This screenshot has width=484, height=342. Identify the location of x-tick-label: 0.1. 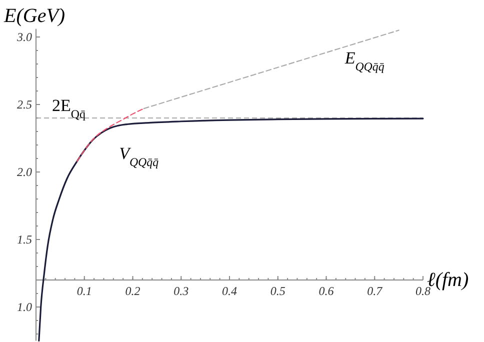
(84, 291).